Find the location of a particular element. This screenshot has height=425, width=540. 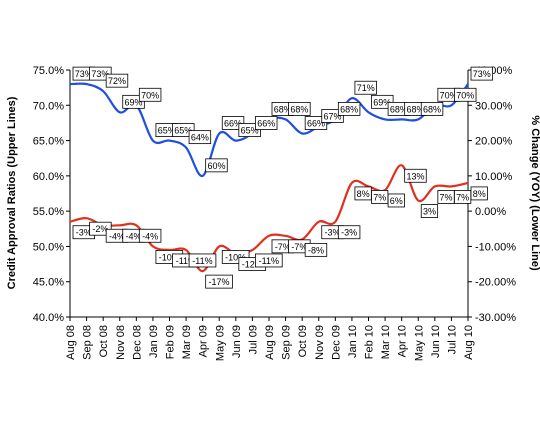

x-tick-label: Jan 10 is located at coordinates (353, 341).